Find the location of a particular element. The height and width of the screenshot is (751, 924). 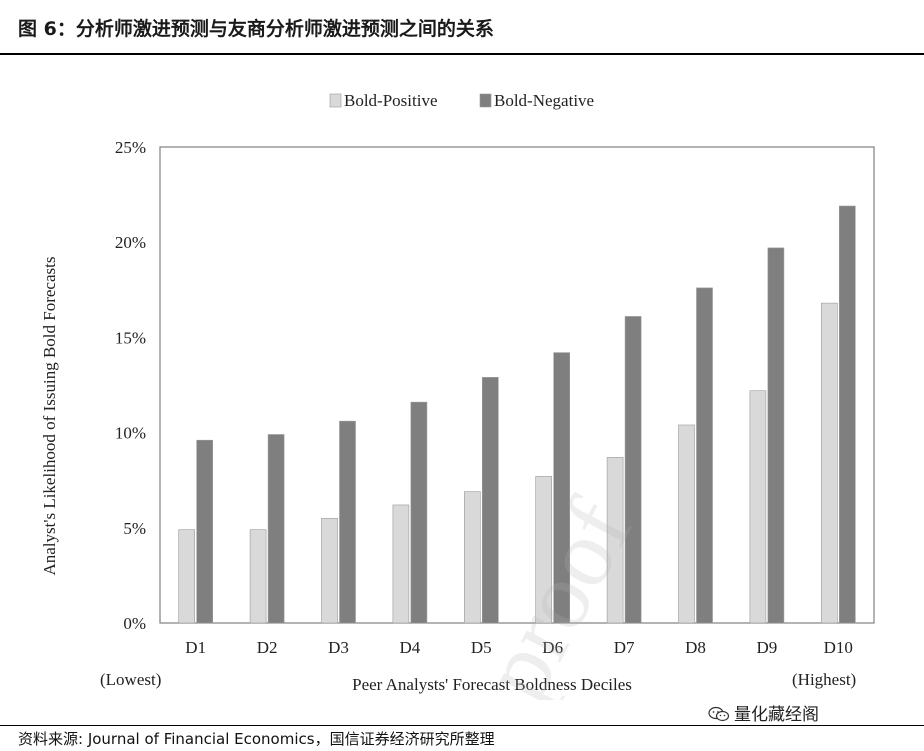

bar-bold-negative-d7 is located at coordinates (633, 470).